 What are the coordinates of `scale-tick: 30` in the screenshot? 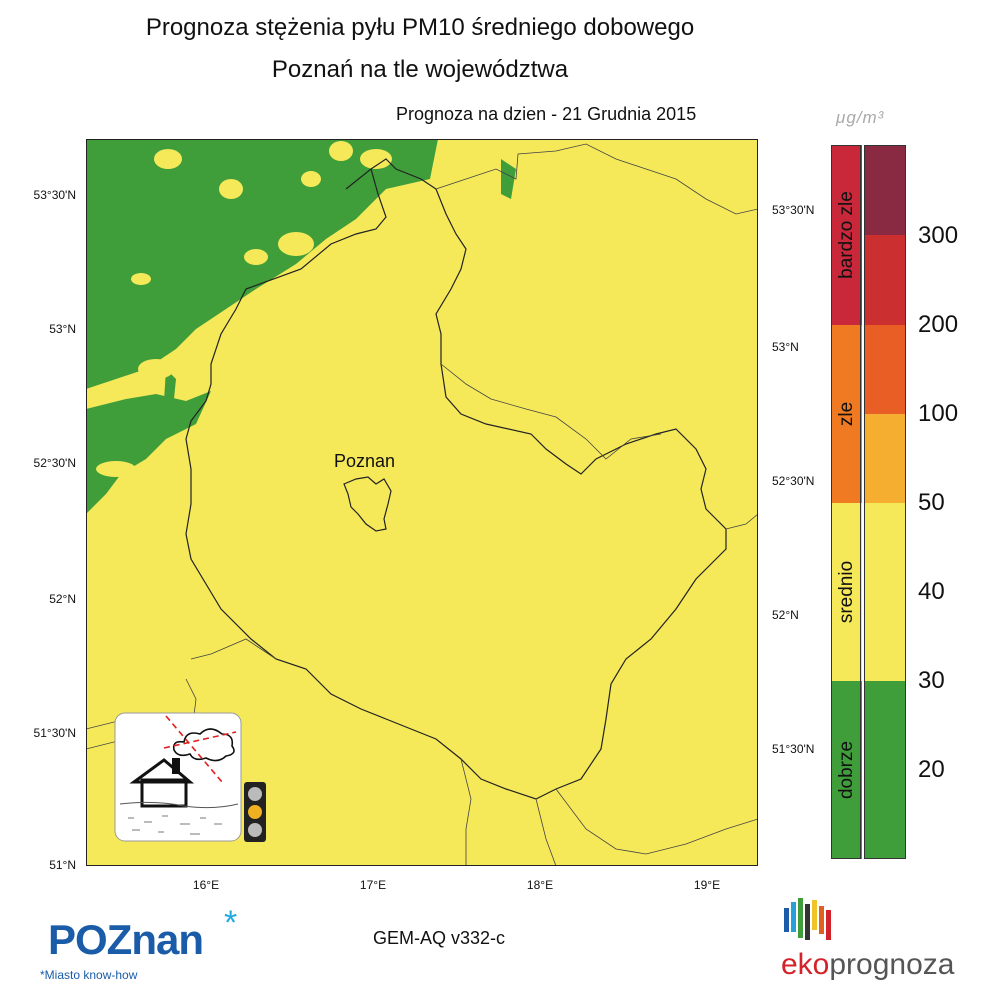 It's located at (931, 680).